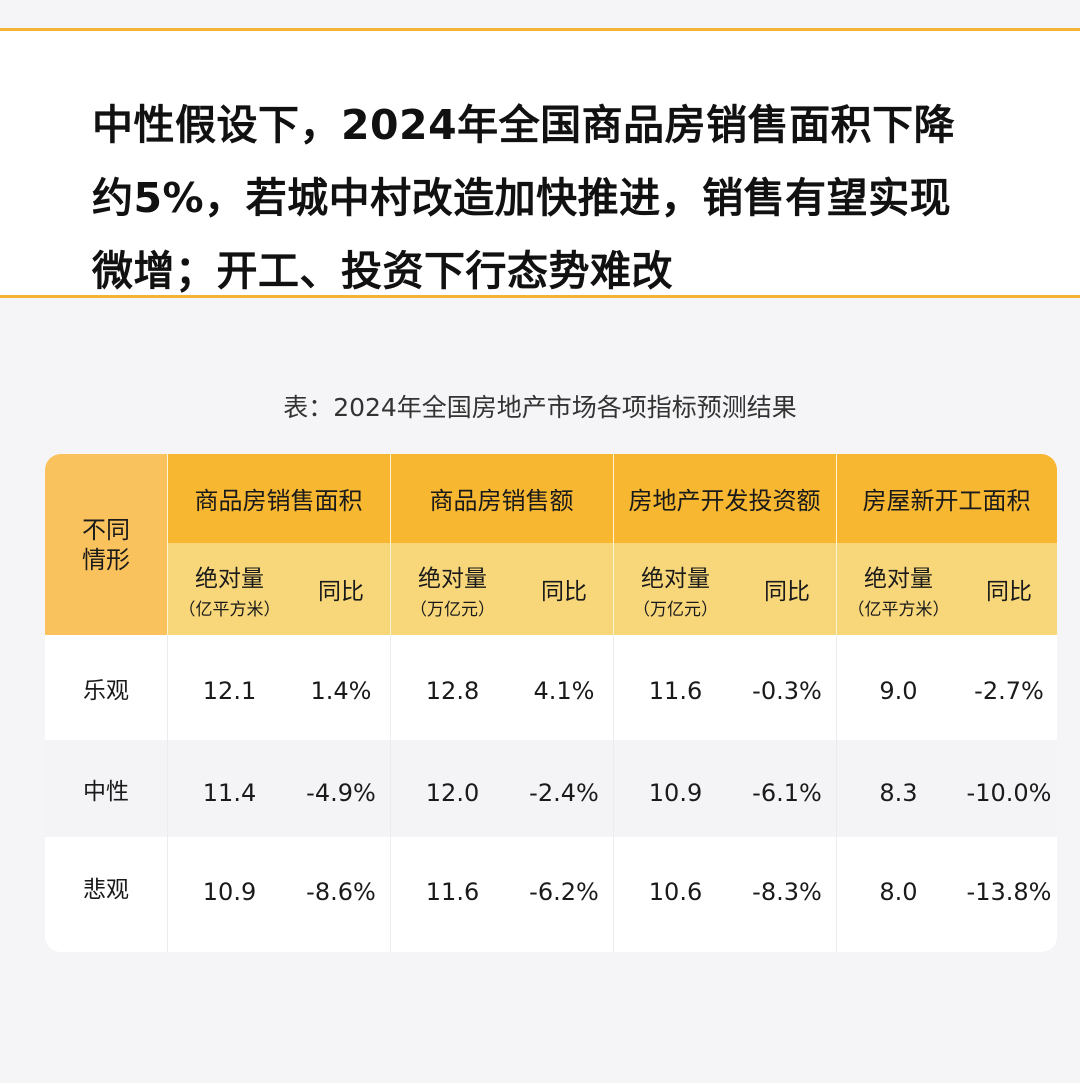  What do you see at coordinates (106, 791) in the screenshot?
I see `row-label: 中性` at bounding box center [106, 791].